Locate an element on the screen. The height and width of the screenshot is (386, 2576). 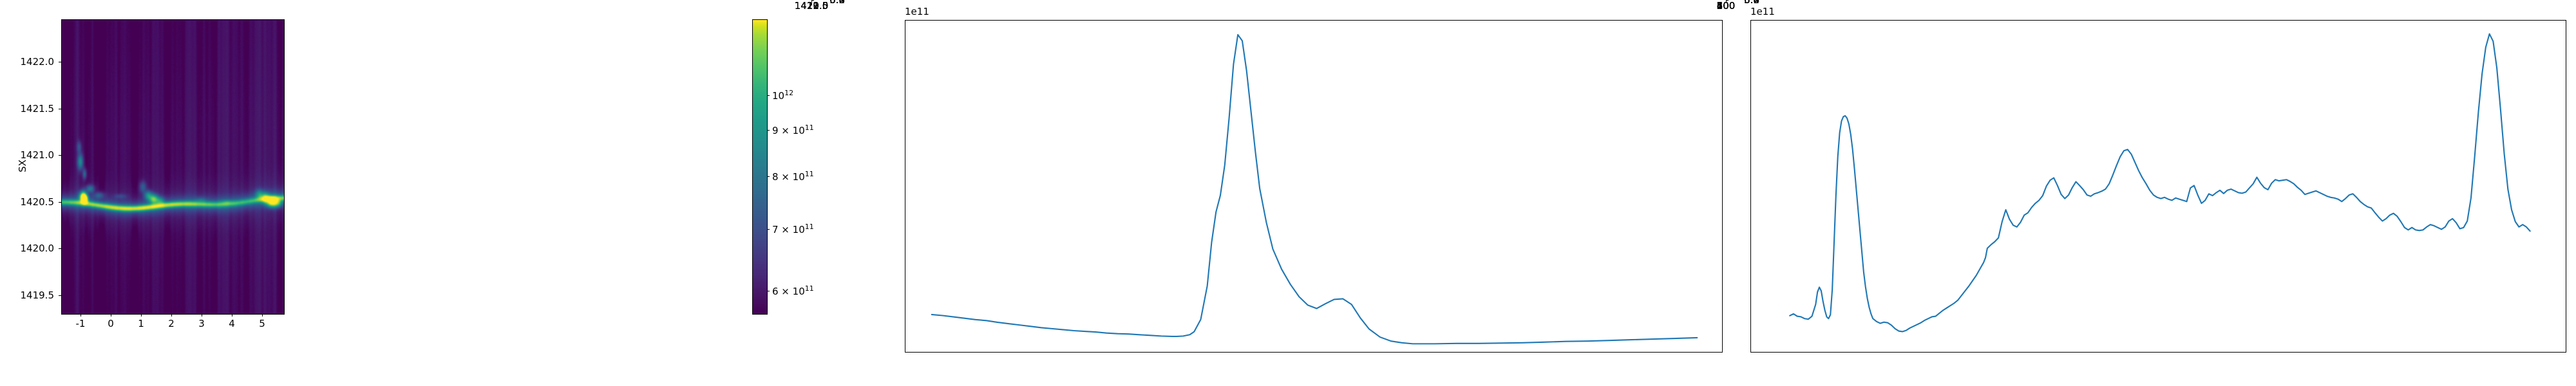
middle-xtick-label: 1422.0 is located at coordinates (812, 6).